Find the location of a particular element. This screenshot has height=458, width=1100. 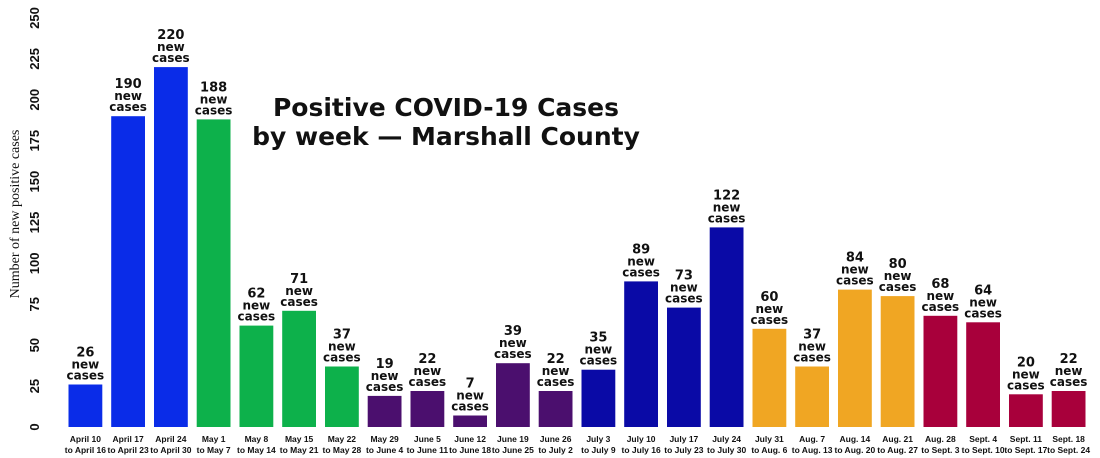

y-tick-label: 200 is located at coordinates (34, 100).